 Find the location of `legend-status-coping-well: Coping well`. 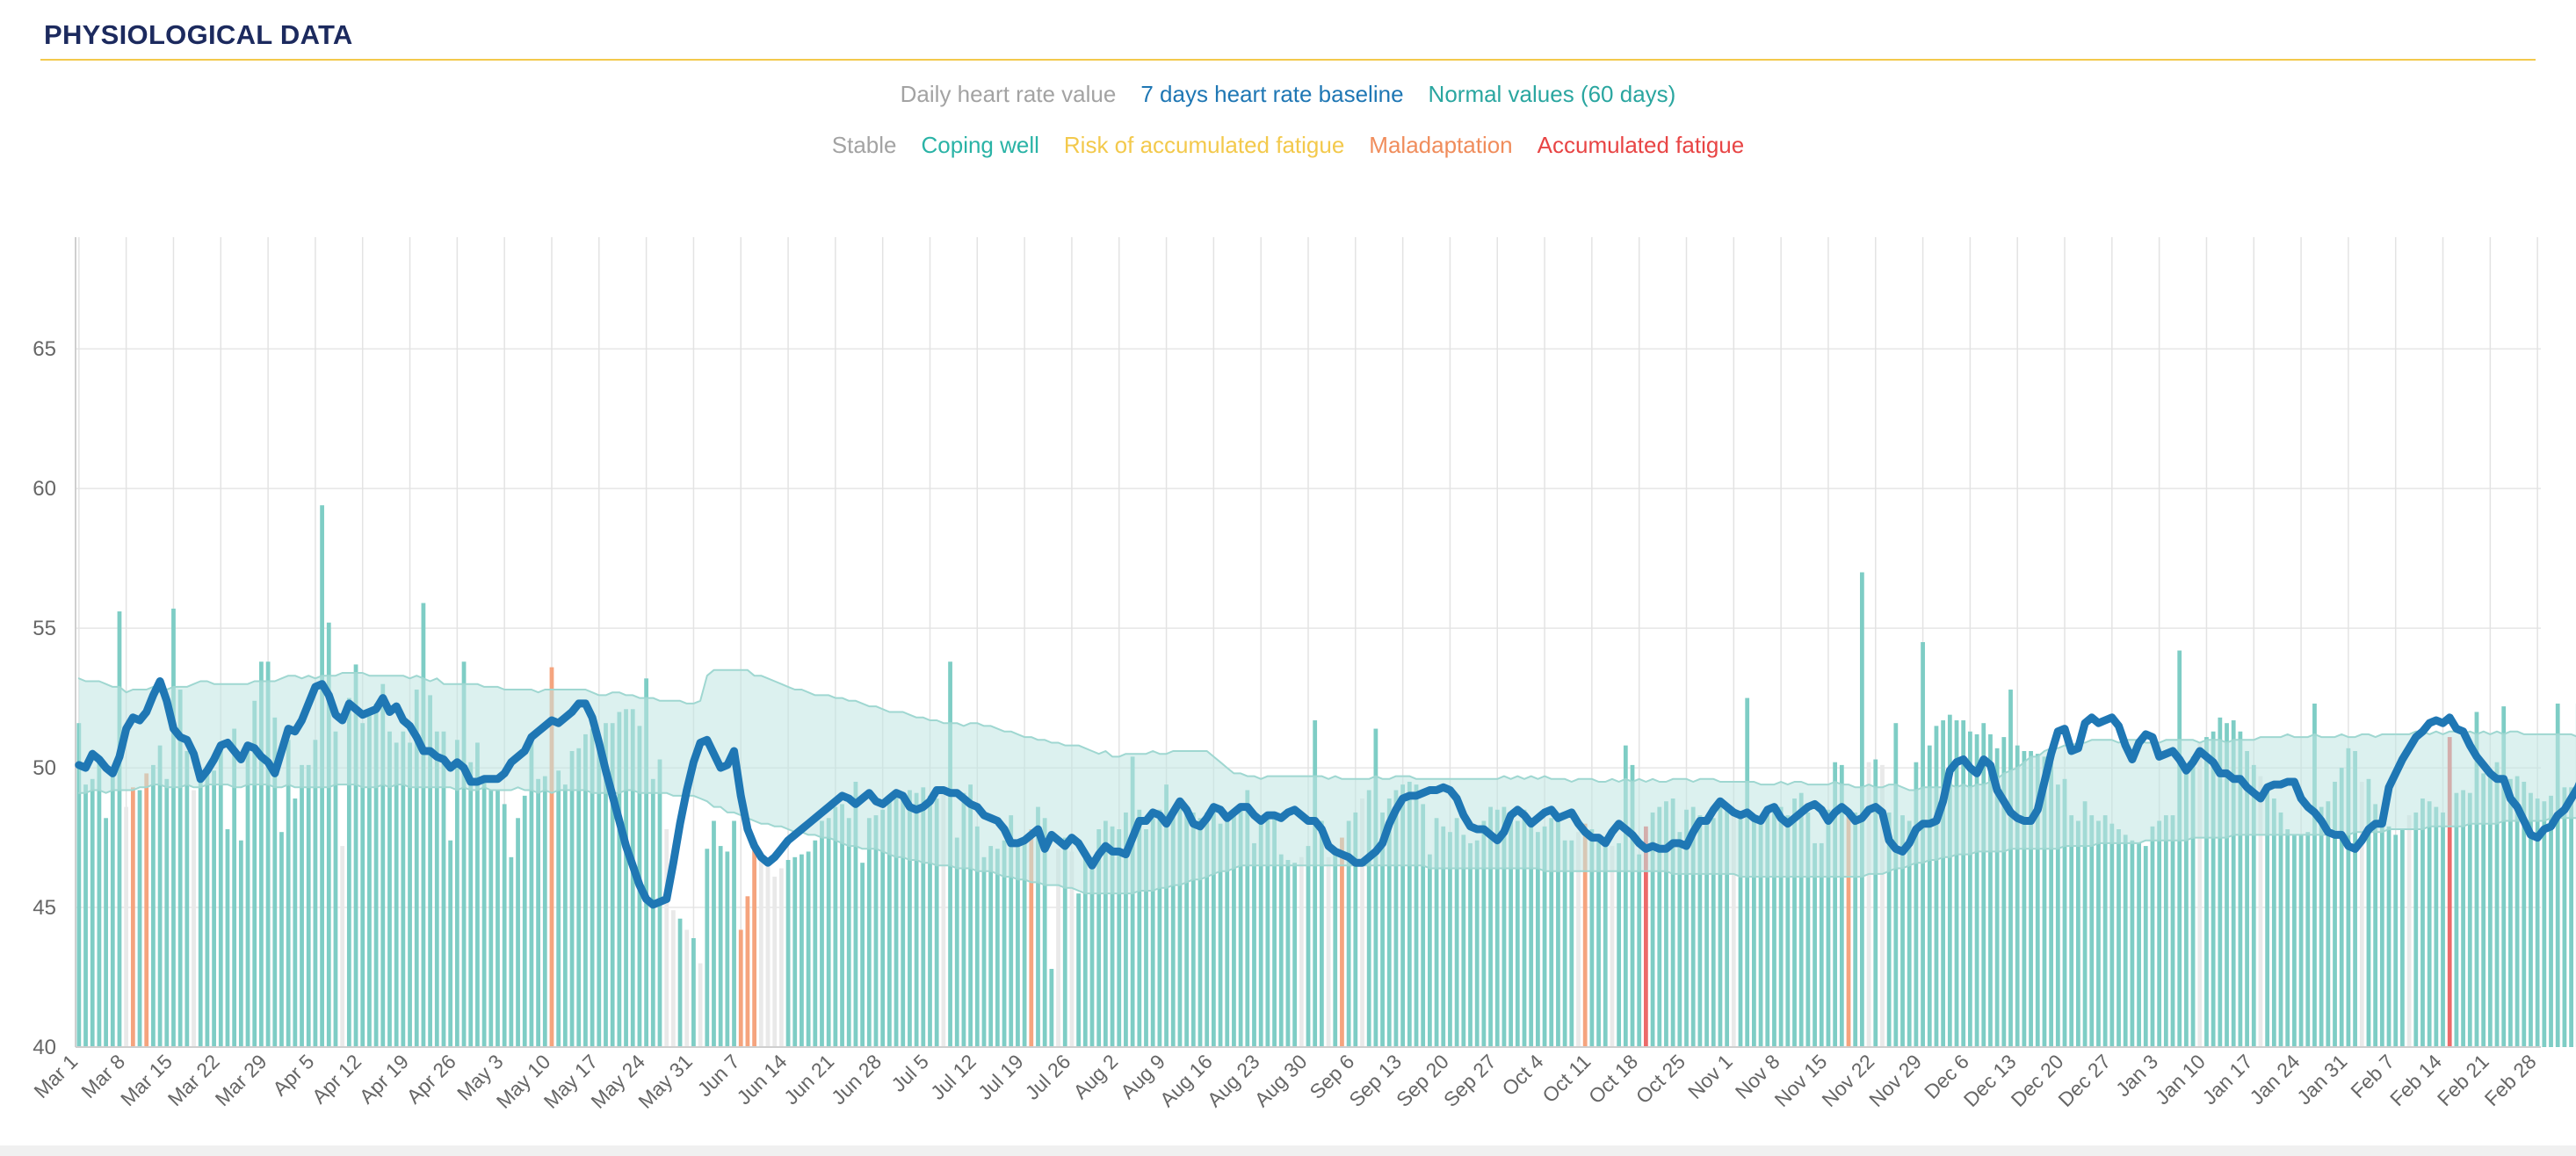

legend-status-coping-well: Coping well is located at coordinates (980, 145).